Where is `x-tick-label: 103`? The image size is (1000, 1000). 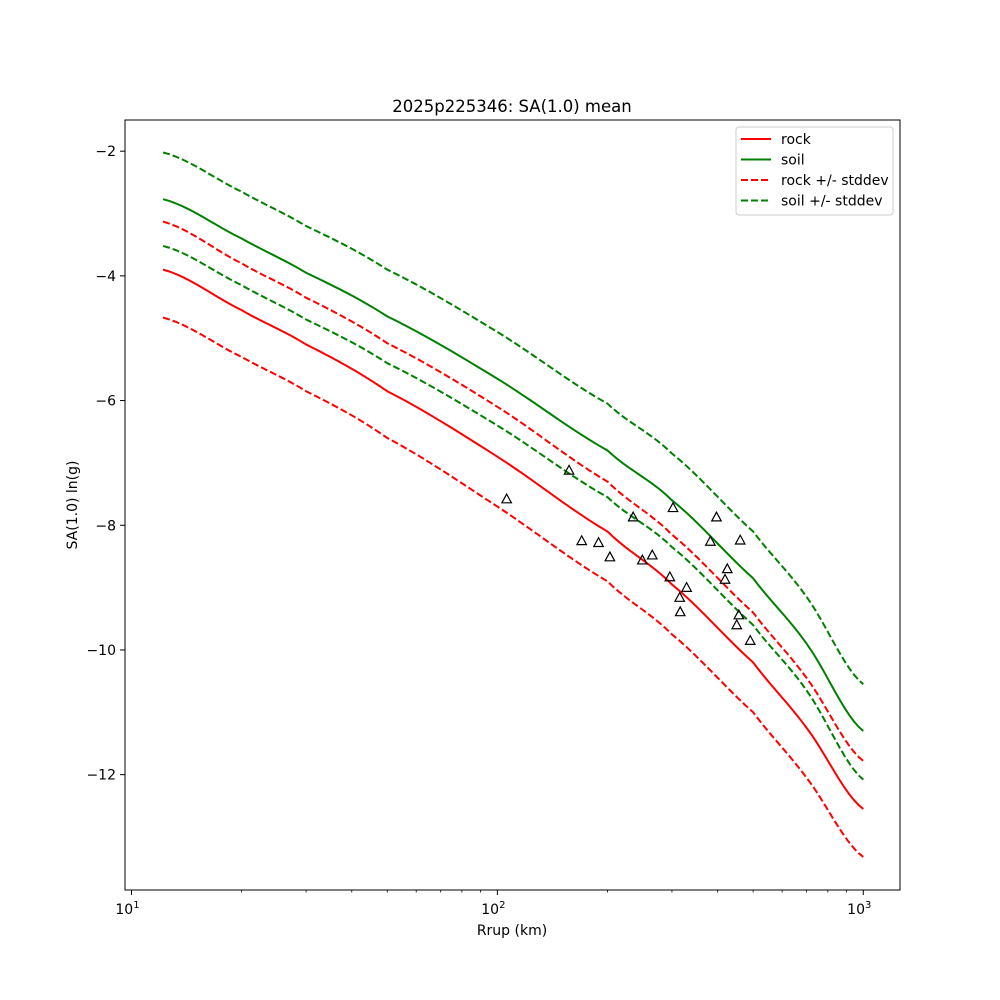
x-tick-label: 103 is located at coordinates (859, 909).